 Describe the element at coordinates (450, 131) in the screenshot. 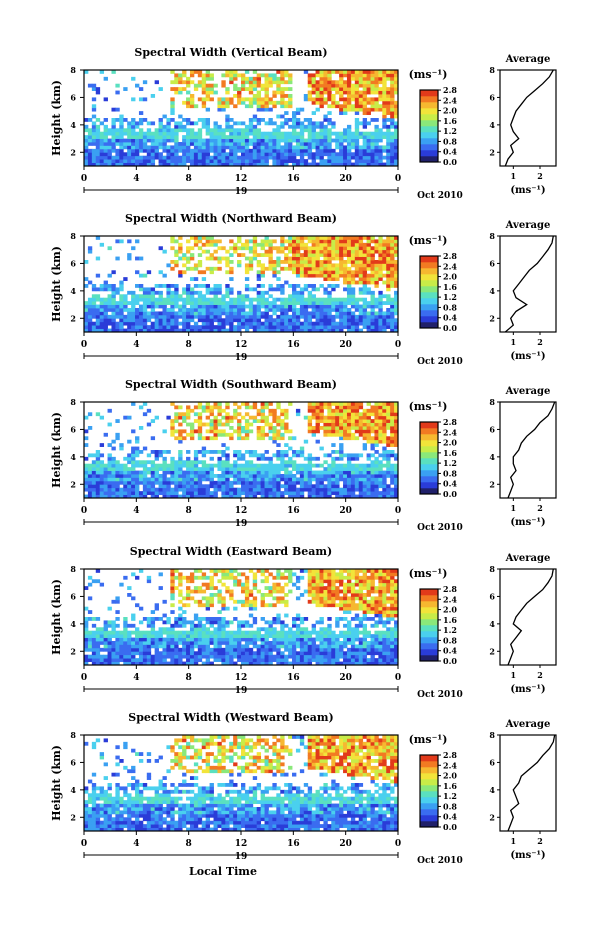

I see `colorbar-tick-label: 1.2` at that location.